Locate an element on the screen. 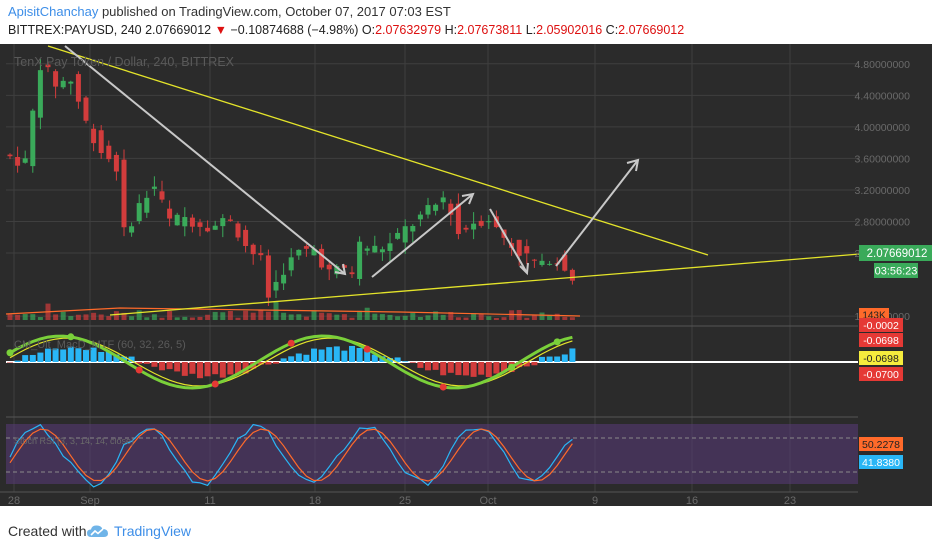 The width and height of the screenshot is (932, 550). macd-value-3: -0.0698 is located at coordinates (881, 359).